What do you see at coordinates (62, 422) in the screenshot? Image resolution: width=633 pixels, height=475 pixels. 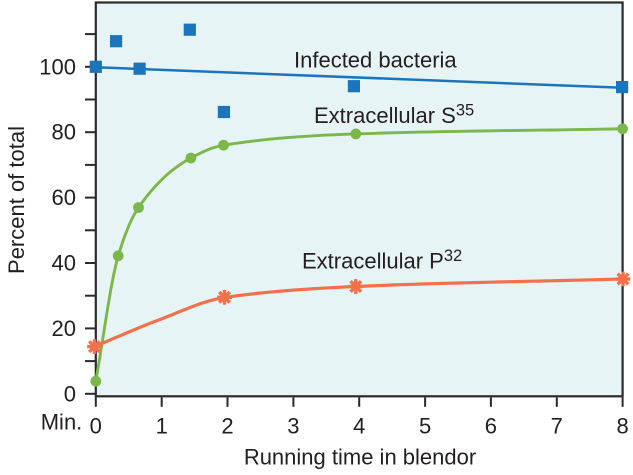 I see `svg-text: Min.` at bounding box center [62, 422].